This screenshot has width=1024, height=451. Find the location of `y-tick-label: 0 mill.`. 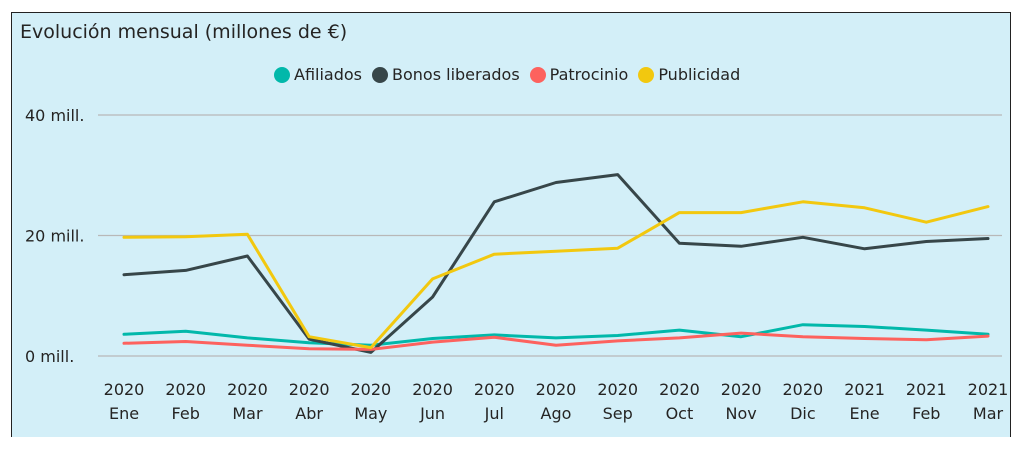

y-tick-label: 0 mill. is located at coordinates (49, 356).